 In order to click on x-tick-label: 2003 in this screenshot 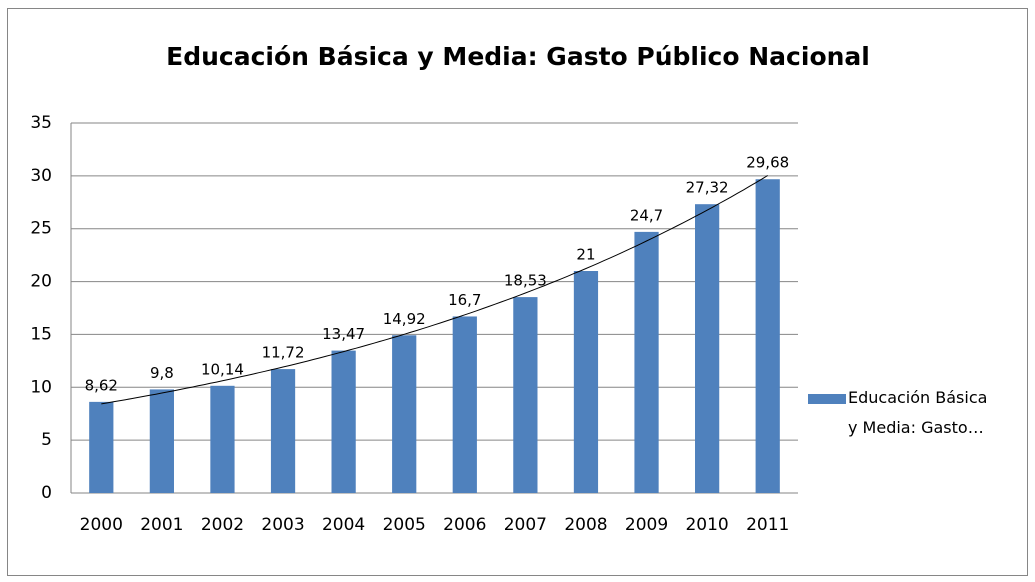, I will do `click(282, 525)`.